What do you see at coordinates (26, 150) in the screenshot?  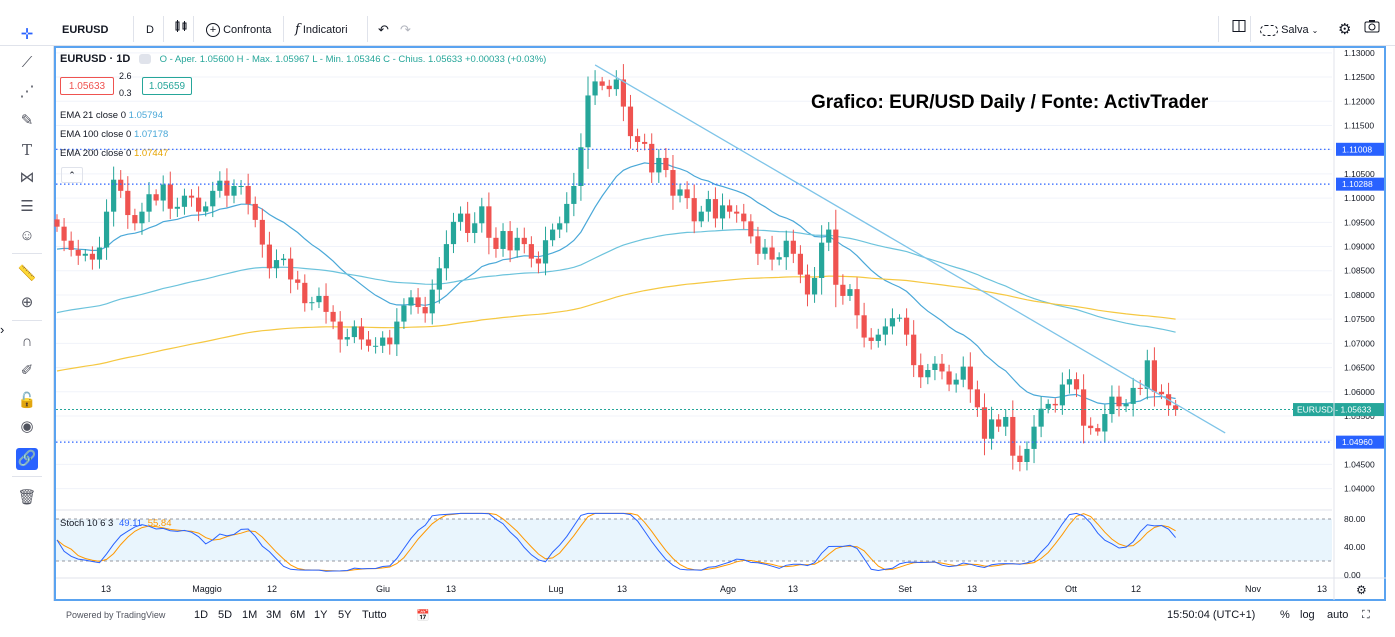 I see `text-tool-icon: T` at bounding box center [26, 150].